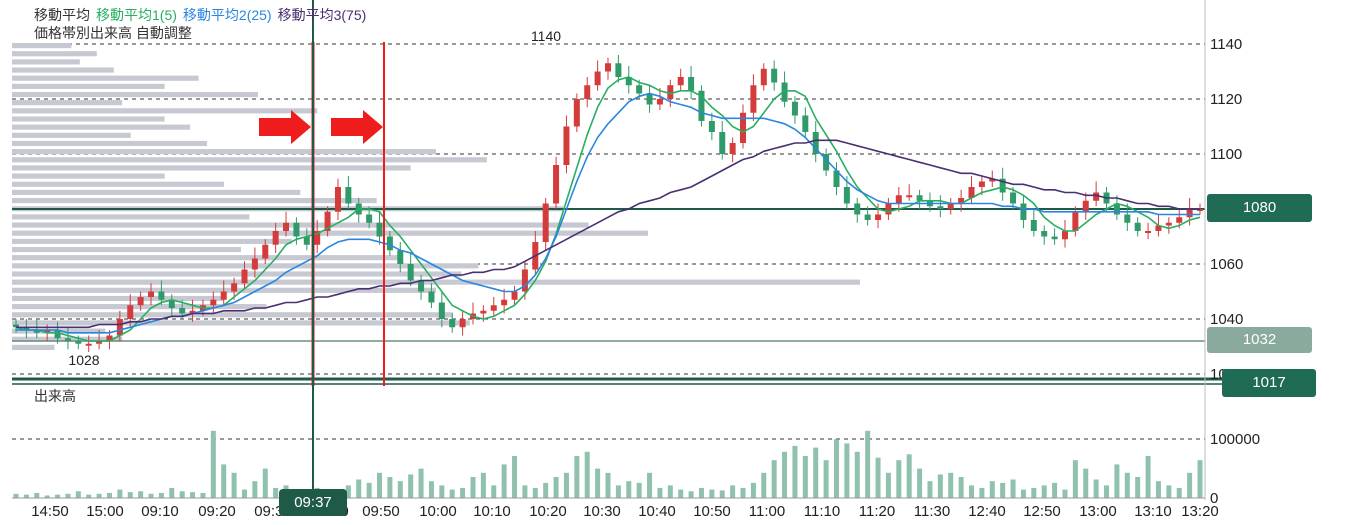 This screenshot has height=525, width=1350. What do you see at coordinates (136, 15) in the screenshot?
I see `ma1-legend: 移動平均1(5)` at bounding box center [136, 15].